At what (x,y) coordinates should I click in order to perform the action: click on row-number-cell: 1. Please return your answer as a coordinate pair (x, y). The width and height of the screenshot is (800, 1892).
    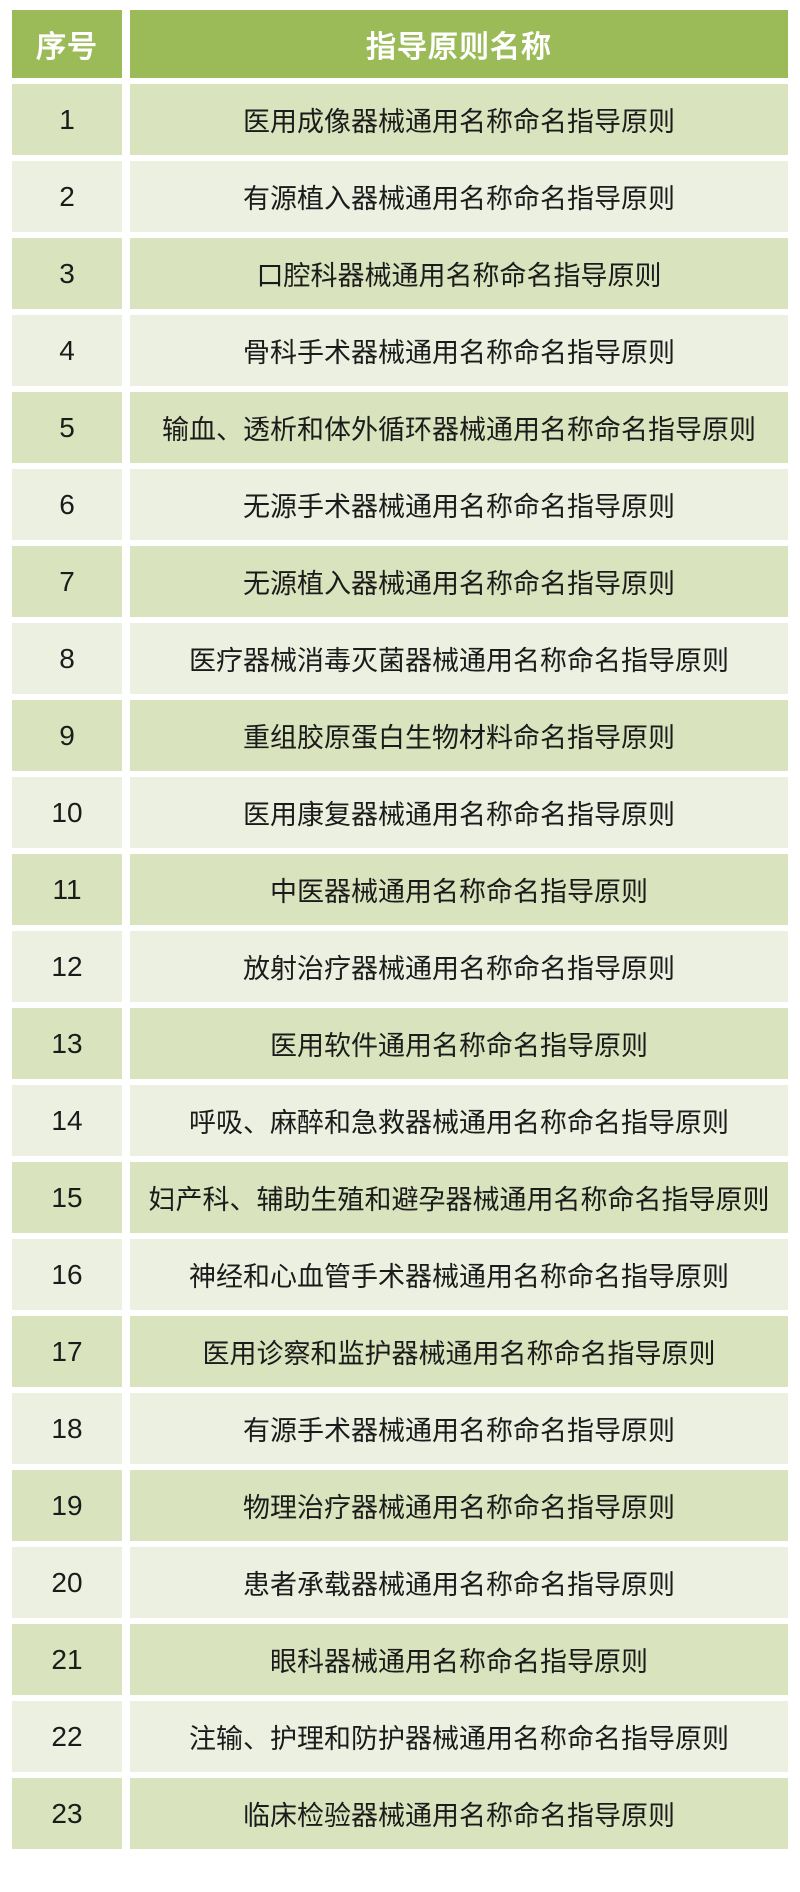
    Looking at the image, I should click on (67, 119).